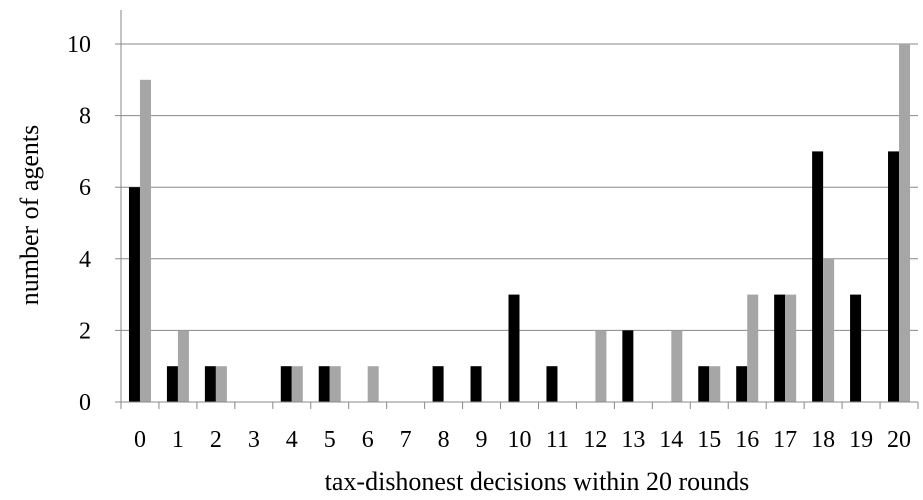  Describe the element at coordinates (85, 331) in the screenshot. I see `y-tick-label: 2` at that location.